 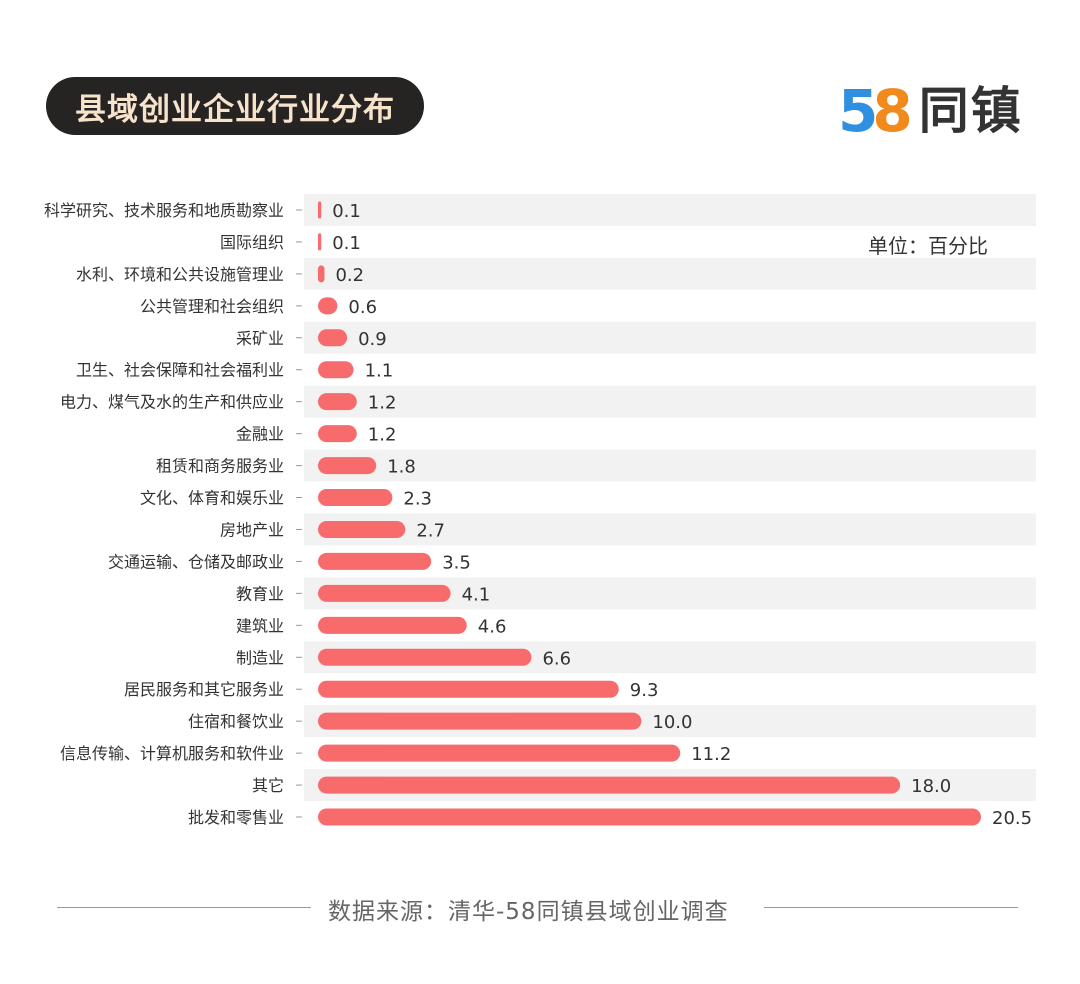 I want to click on title-badge: 县域创业企业行业分布, so click(x=235, y=106).